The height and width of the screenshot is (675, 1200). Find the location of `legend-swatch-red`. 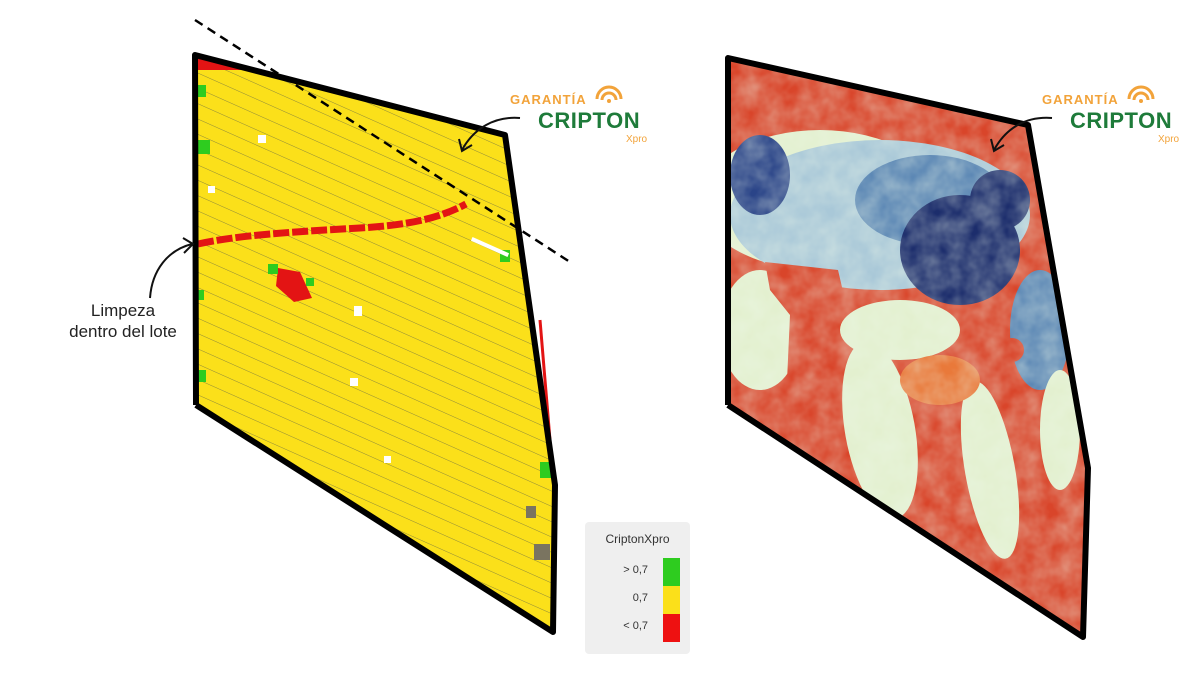

legend-swatch-red is located at coordinates (671, 628).